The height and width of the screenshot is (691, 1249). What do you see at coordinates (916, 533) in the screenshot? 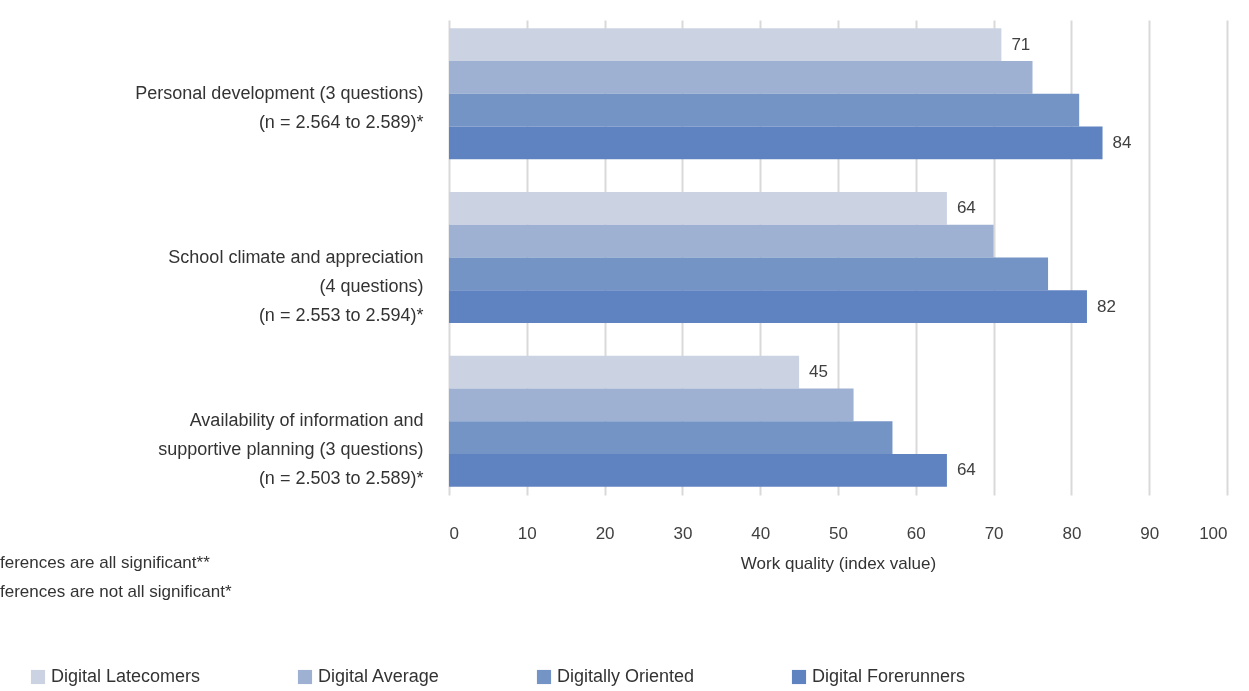
I see `x-tick-label: 60` at bounding box center [916, 533].